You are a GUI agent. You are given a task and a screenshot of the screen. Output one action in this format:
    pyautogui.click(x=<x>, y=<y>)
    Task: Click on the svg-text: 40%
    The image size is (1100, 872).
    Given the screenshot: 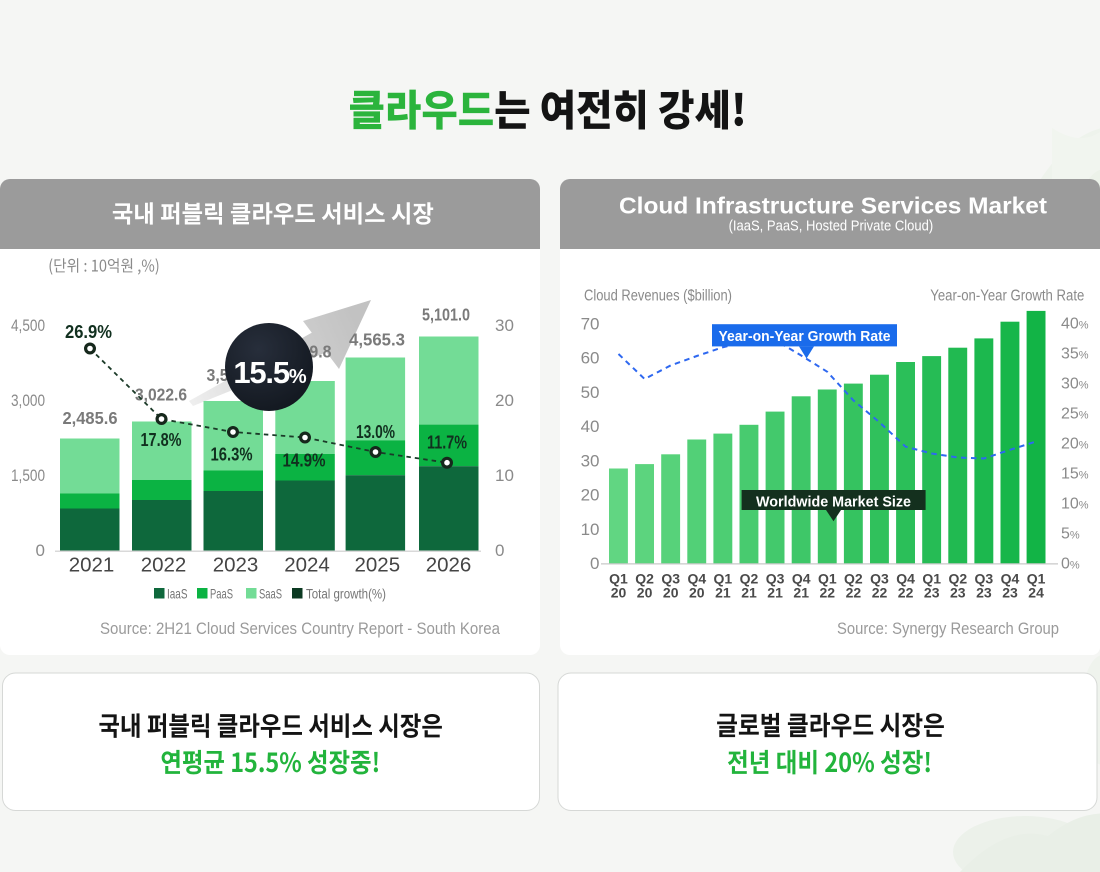 What is the action you would take?
    pyautogui.click(x=1075, y=324)
    